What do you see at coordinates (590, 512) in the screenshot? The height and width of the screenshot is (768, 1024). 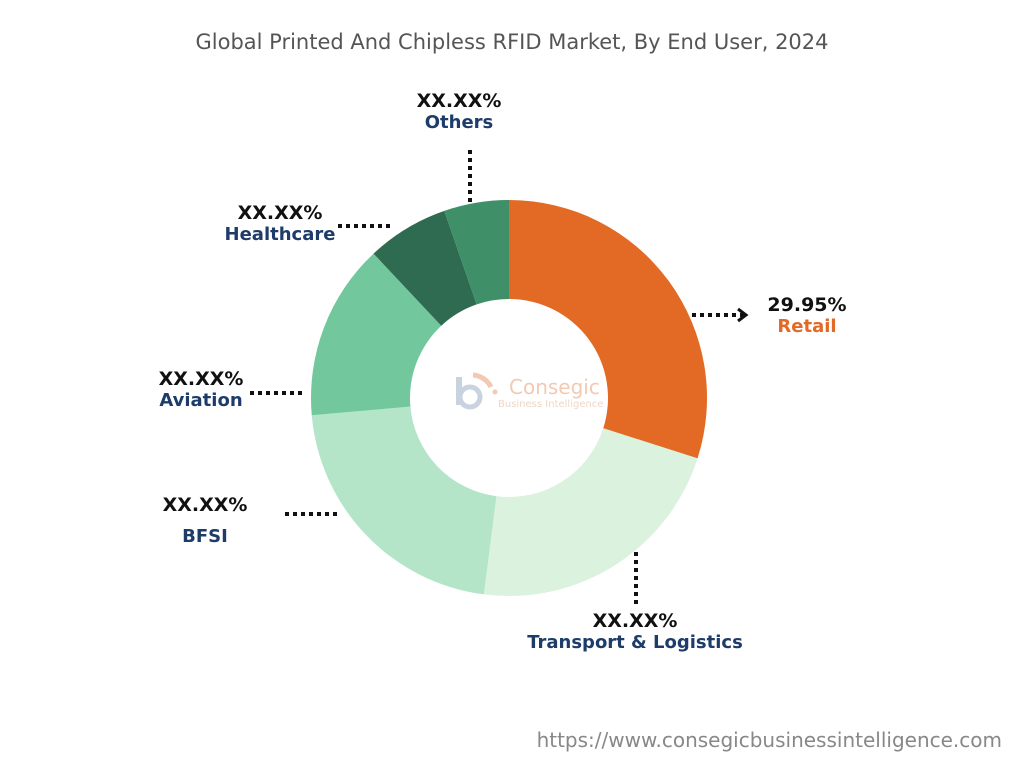 I see `slice-transport-logistics` at bounding box center [590, 512].